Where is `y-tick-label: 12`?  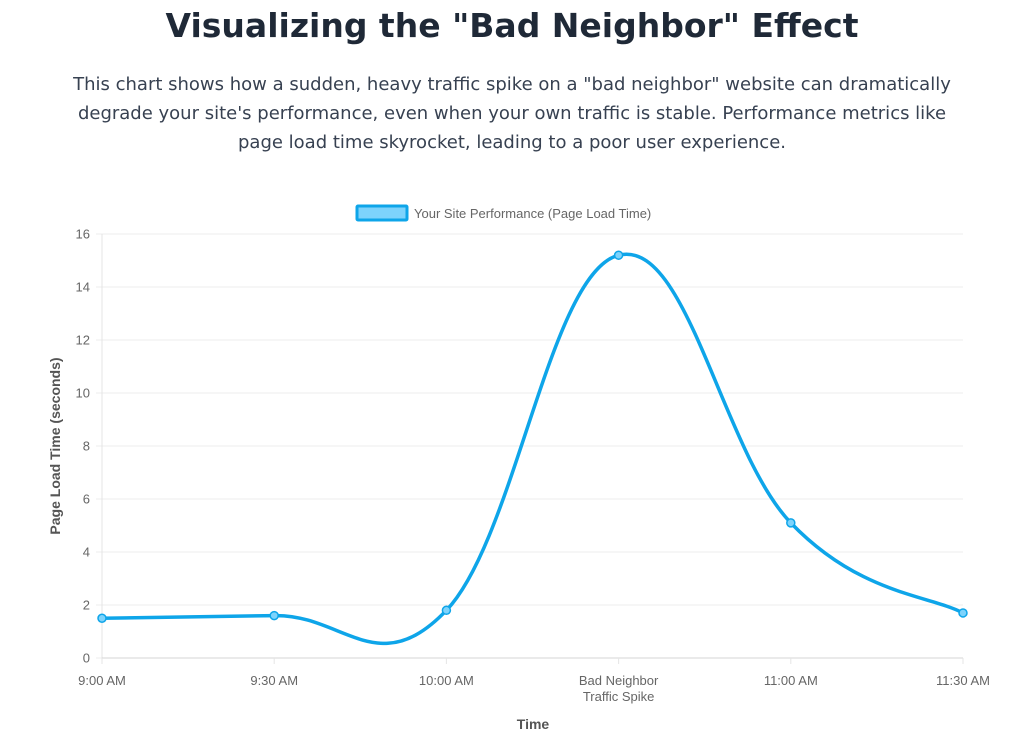
y-tick-label: 12 is located at coordinates (83, 340).